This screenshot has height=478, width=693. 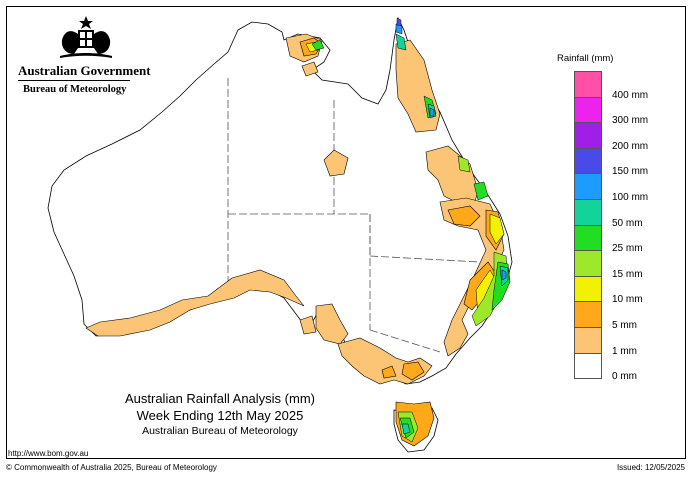 I want to click on map-period: Week Ending 12th May 2025, so click(x=220, y=415).